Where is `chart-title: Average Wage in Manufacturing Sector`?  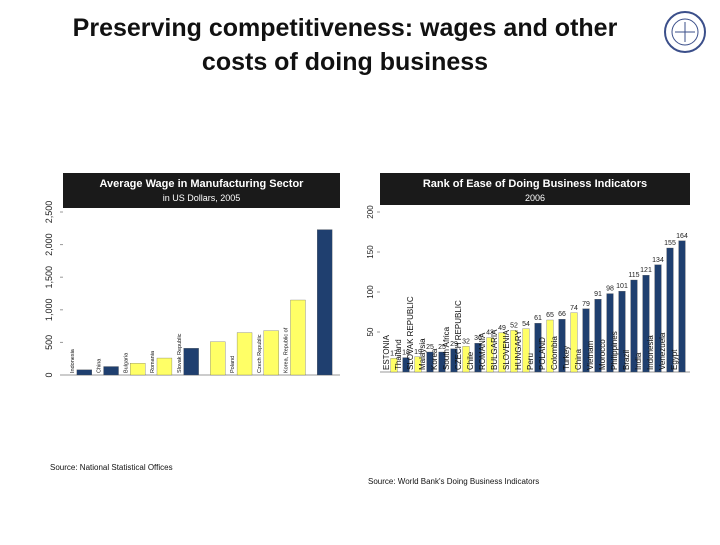 chart-title: Average Wage in Manufacturing Sector is located at coordinates (202, 184).